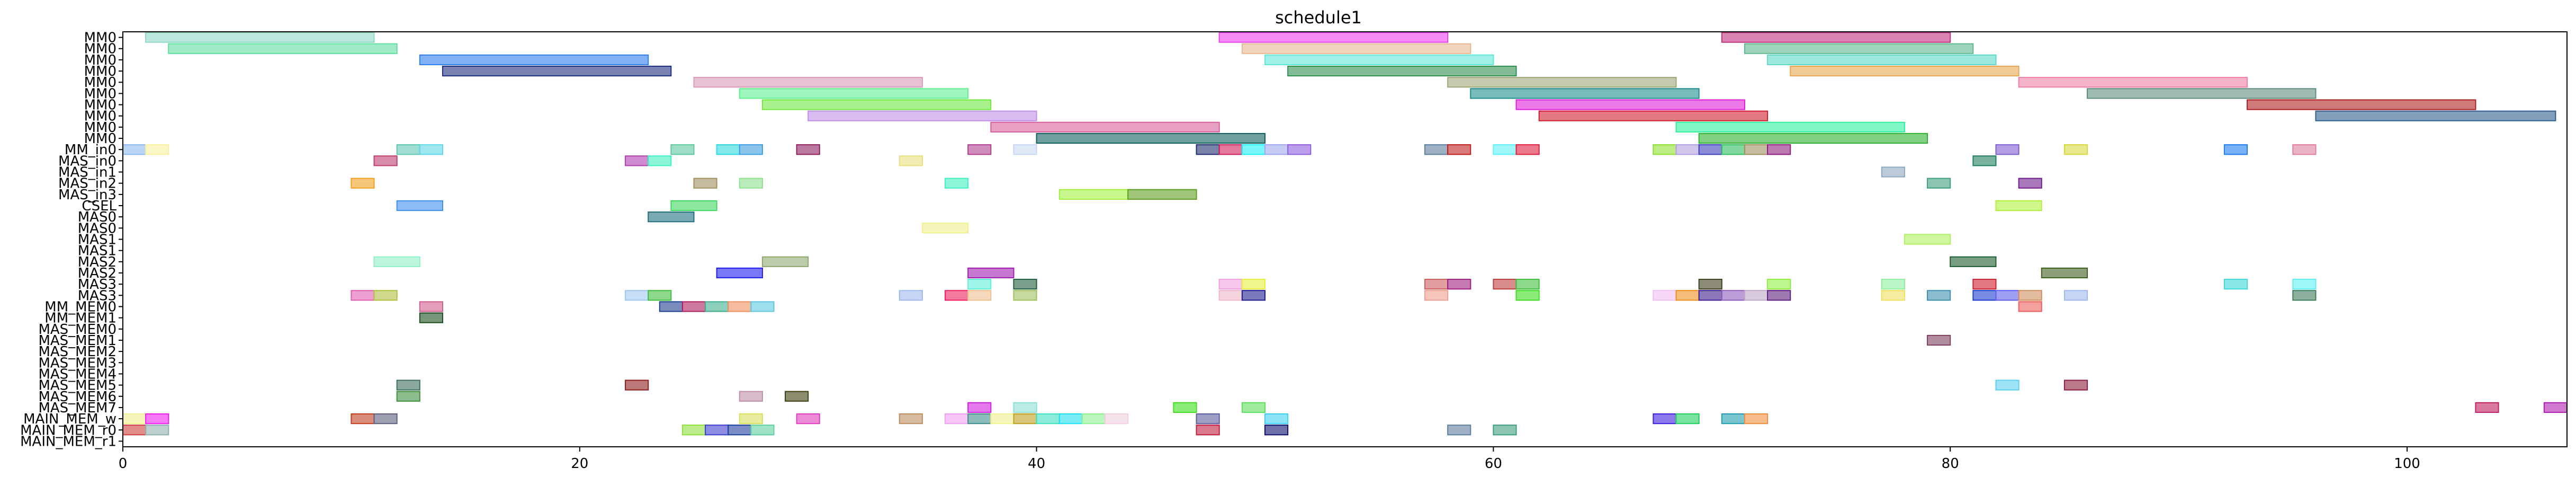 This screenshot has height=477, width=2576. What do you see at coordinates (87, 184) in the screenshot?
I see `y-tick-label: MAS_in2` at bounding box center [87, 184].